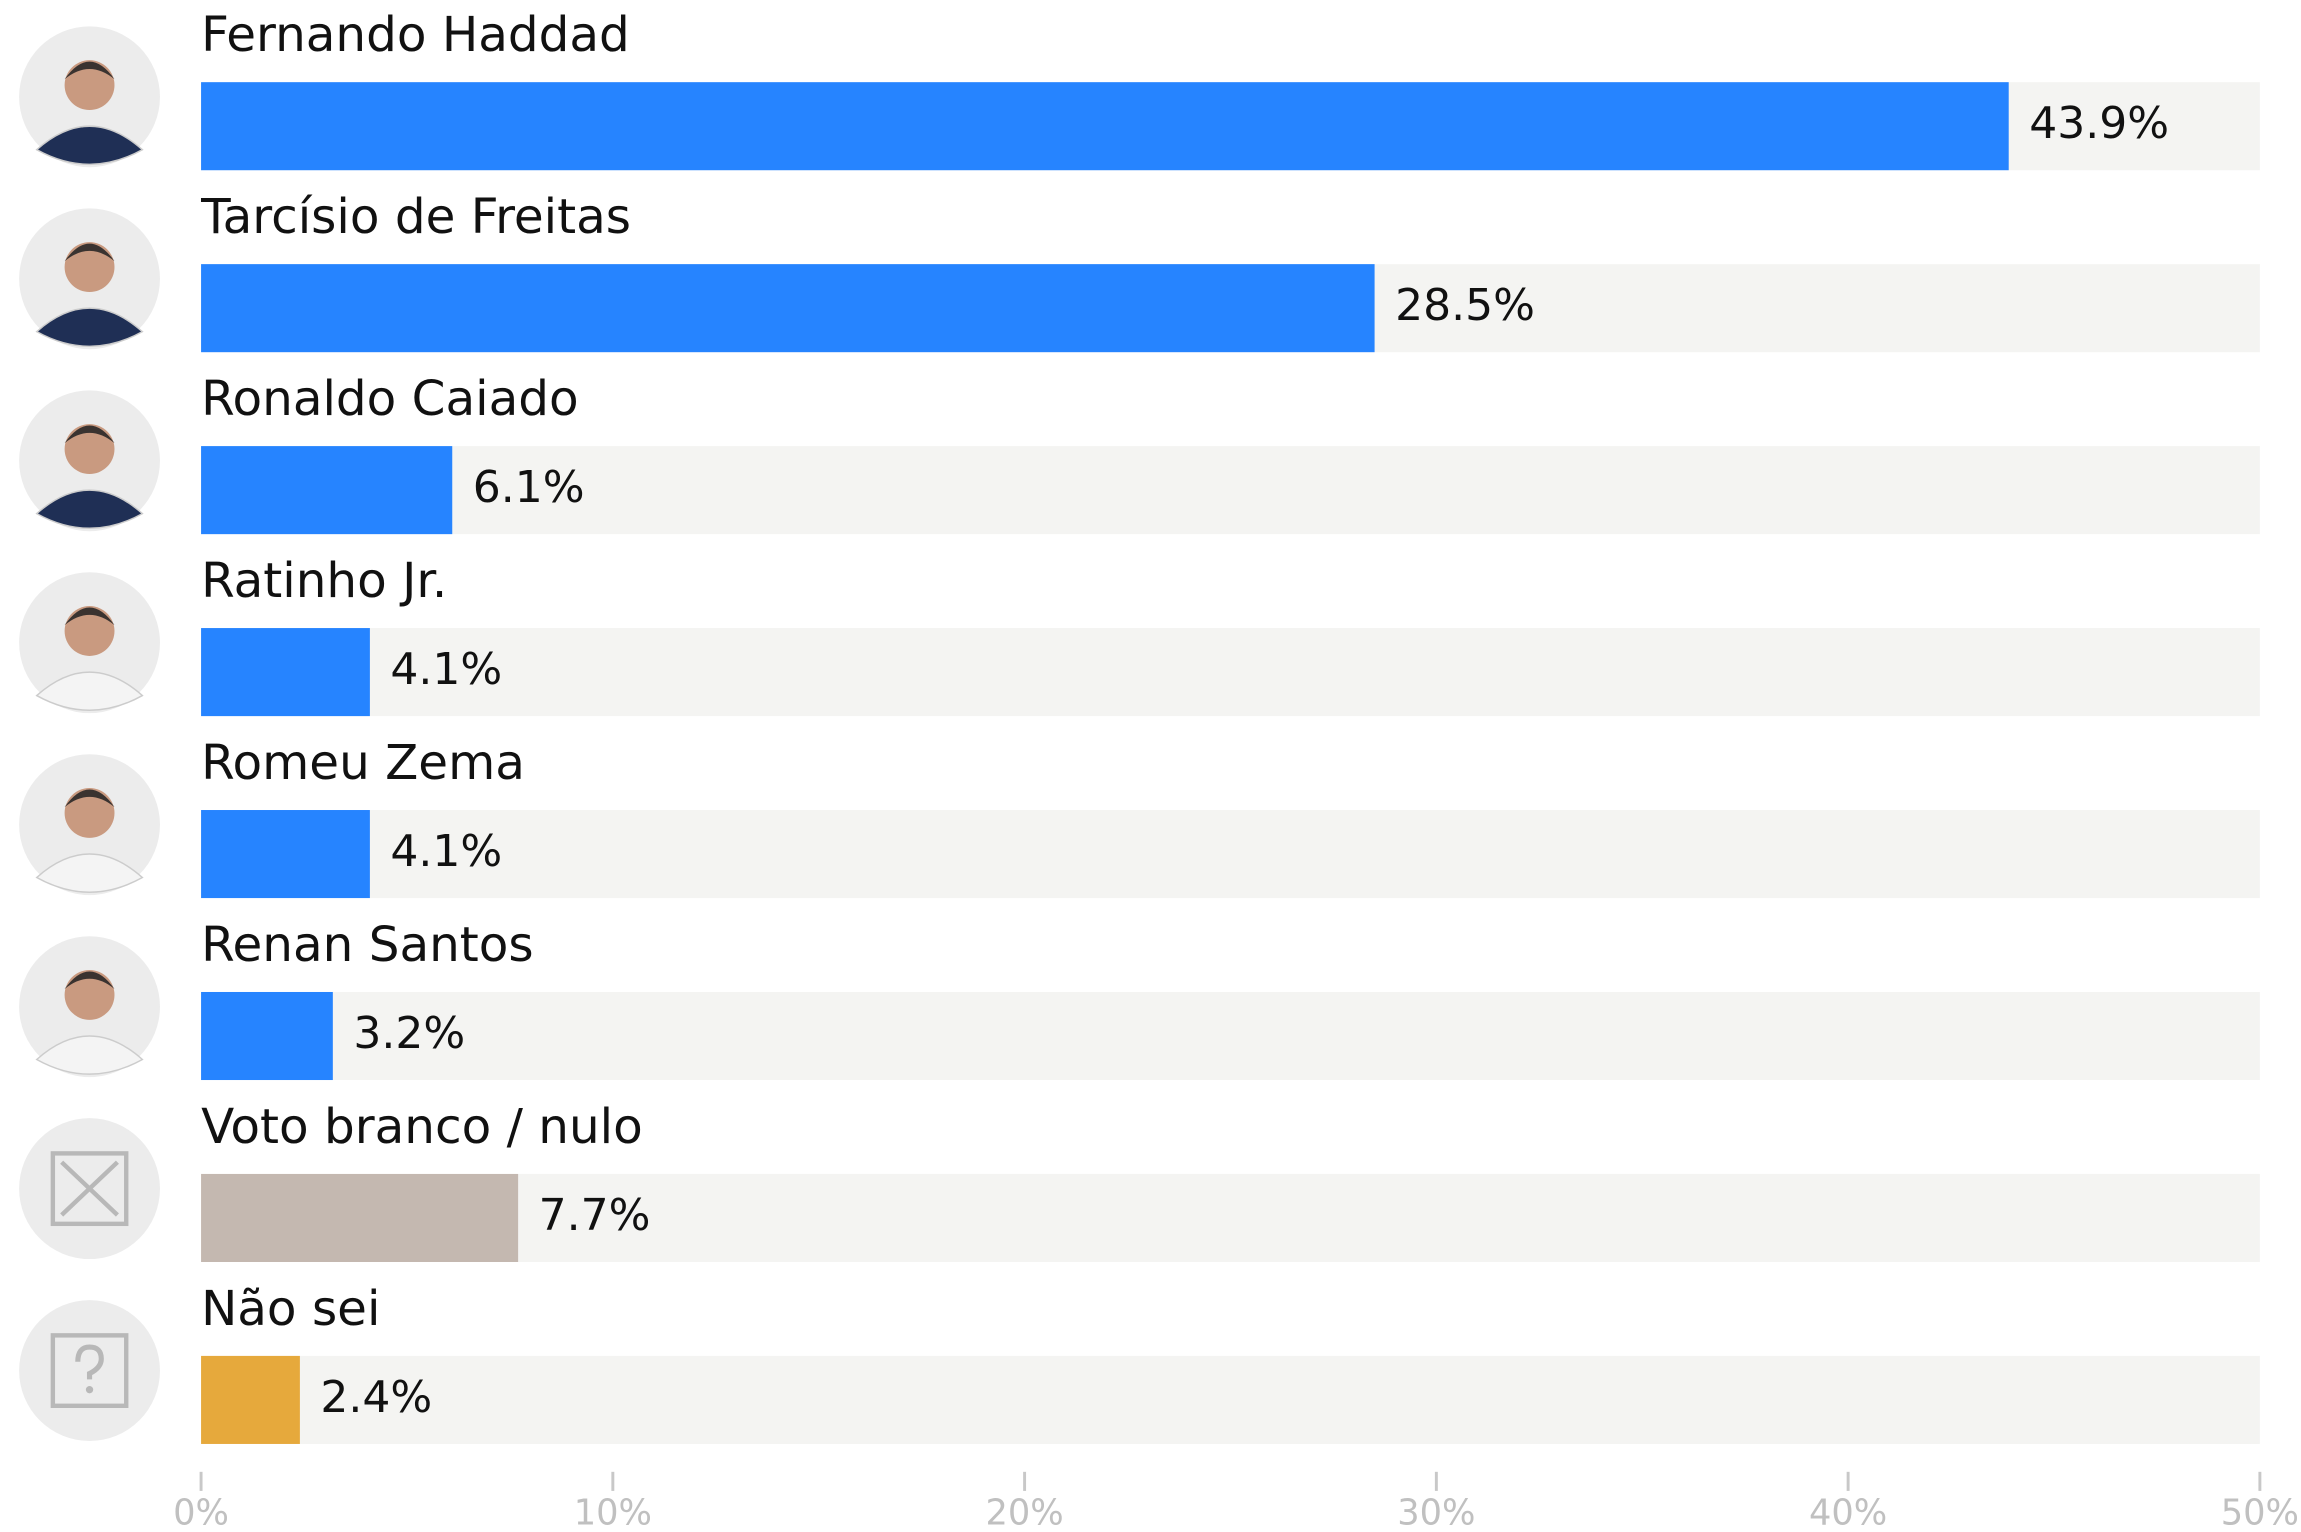  I want to click on icon-x, so click(89, 1188).